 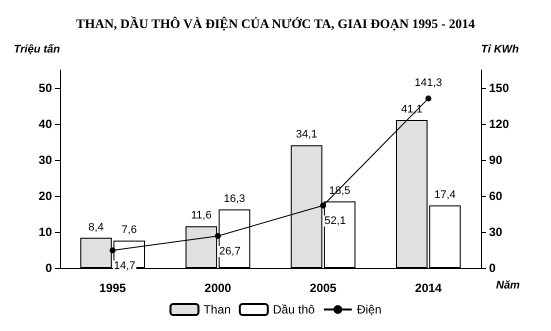 I want to click on data-label: 8,4, so click(x=96, y=227).